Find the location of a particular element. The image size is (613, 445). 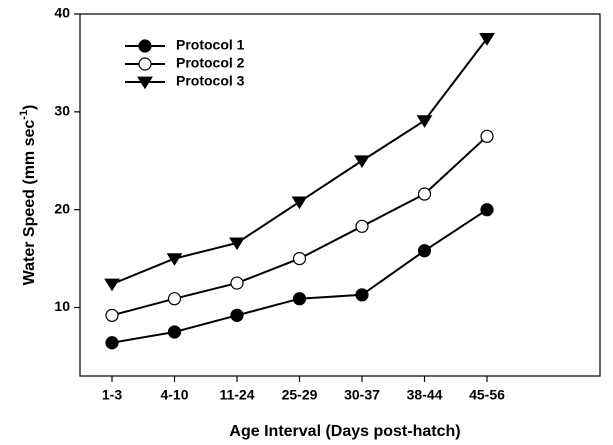

y-tick-label: 20 is located at coordinates (62, 208).